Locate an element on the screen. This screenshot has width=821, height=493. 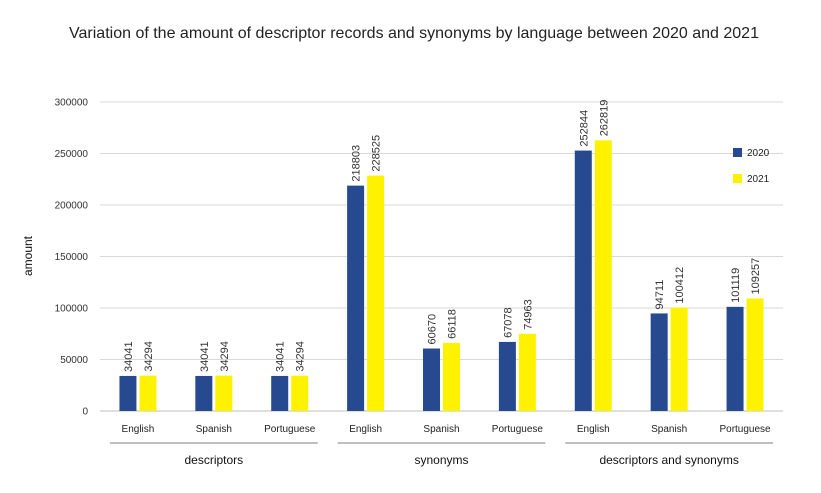
legend-swatch-2021 is located at coordinates (737, 178).